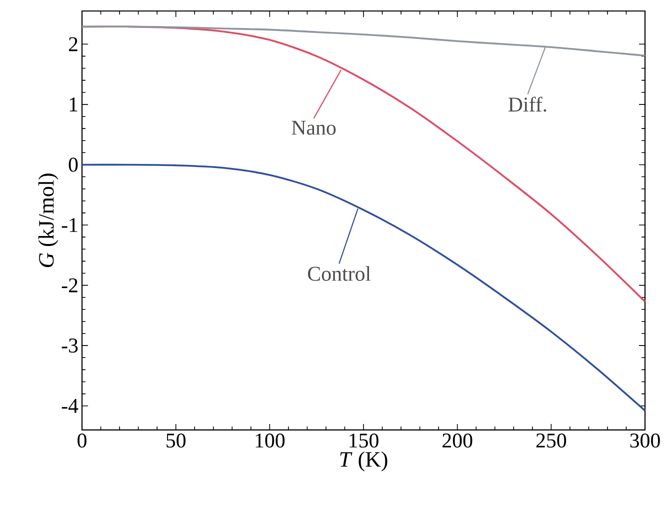  I want to click on y-tick-label: 2, so click(73, 44).